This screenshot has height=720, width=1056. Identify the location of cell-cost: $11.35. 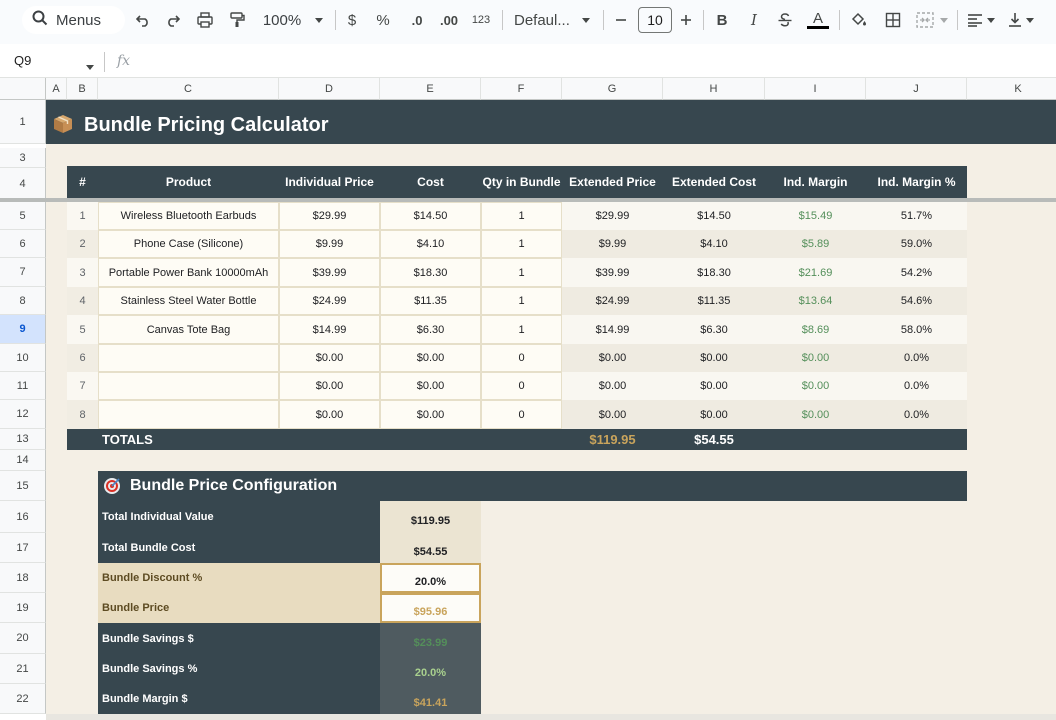
(430, 301).